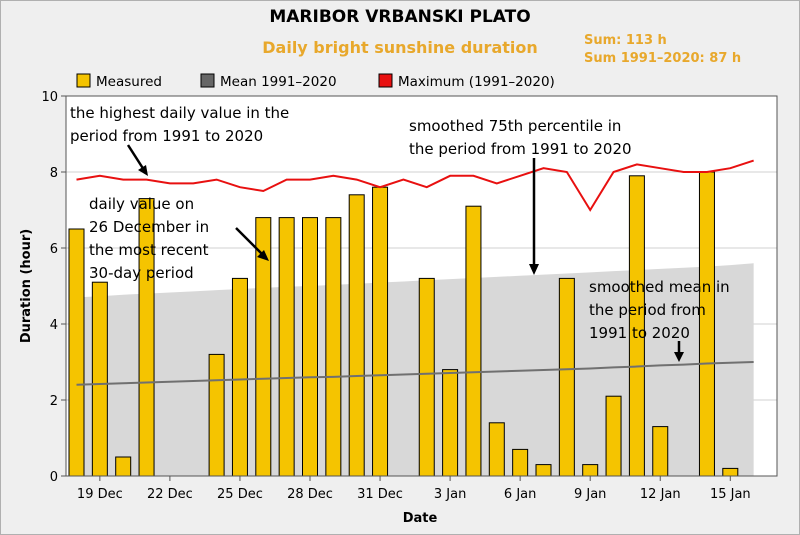 Image resolution: width=800 pixels, height=535 pixels. Describe the element at coordinates (310, 494) in the screenshot. I see `x-tick-label: 28 Dec` at that location.